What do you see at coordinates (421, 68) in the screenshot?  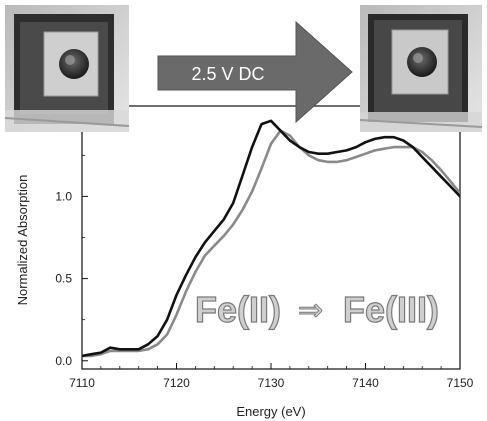 I see `sample-cell-photo-after` at bounding box center [421, 68].